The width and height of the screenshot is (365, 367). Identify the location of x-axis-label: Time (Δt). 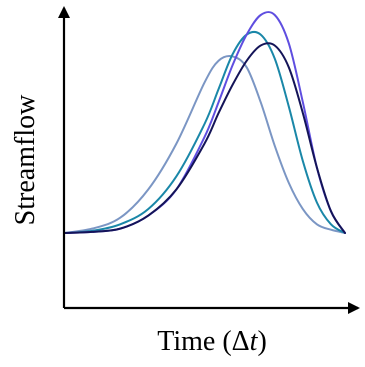
(212, 341).